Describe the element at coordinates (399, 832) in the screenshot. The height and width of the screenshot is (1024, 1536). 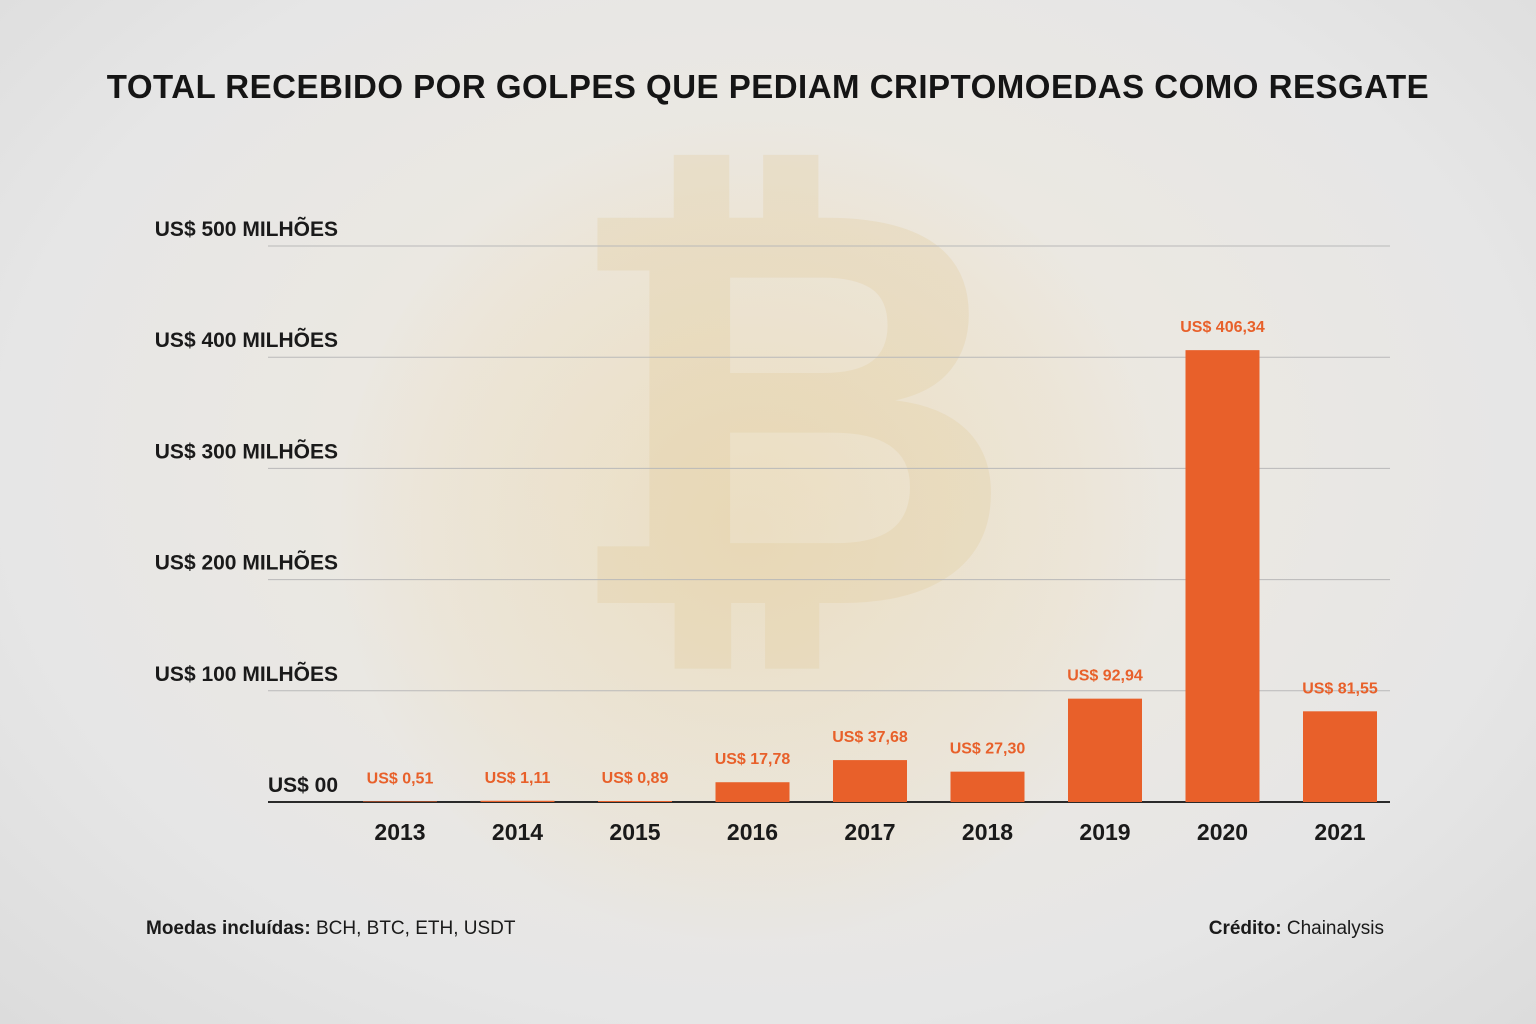
I see `x-tick-label: 2013` at that location.